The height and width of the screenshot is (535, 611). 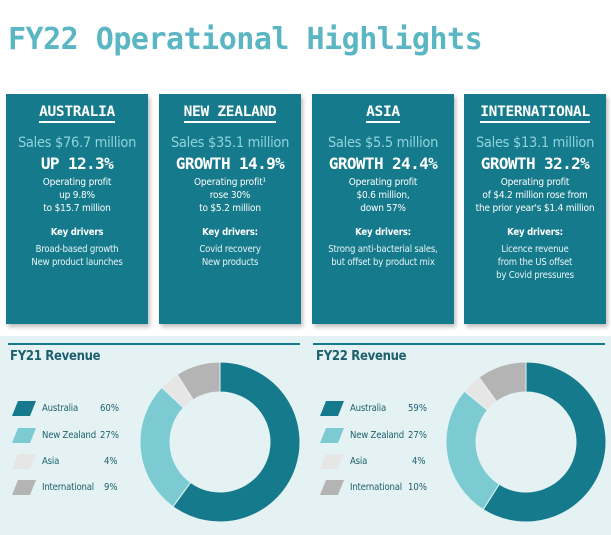 What do you see at coordinates (230, 113) in the screenshot?
I see `region-name: NEW ZEALAND` at bounding box center [230, 113].